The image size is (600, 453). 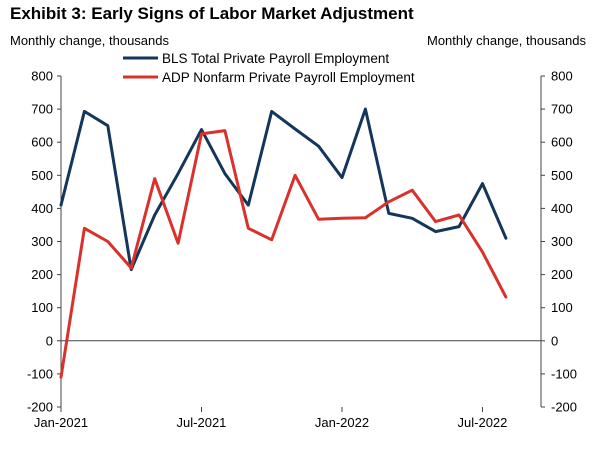 What do you see at coordinates (562, 241) in the screenshot?
I see `right-y-tick-label: 300` at bounding box center [562, 241].